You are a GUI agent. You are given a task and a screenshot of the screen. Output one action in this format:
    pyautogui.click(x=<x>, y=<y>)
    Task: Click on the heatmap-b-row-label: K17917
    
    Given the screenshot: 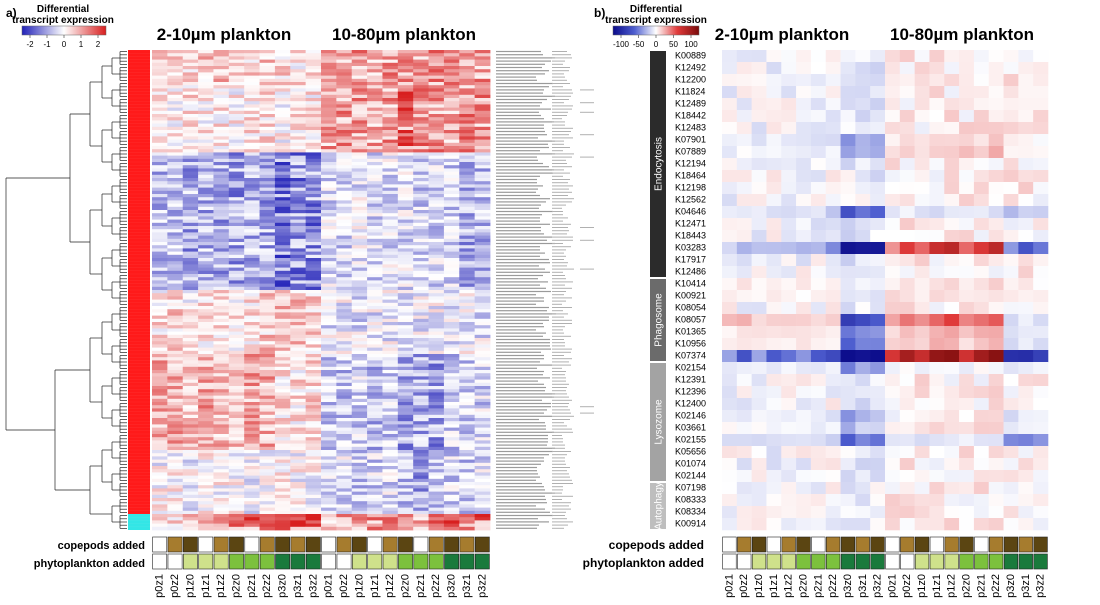 What is the action you would take?
    pyautogui.click(x=690, y=260)
    